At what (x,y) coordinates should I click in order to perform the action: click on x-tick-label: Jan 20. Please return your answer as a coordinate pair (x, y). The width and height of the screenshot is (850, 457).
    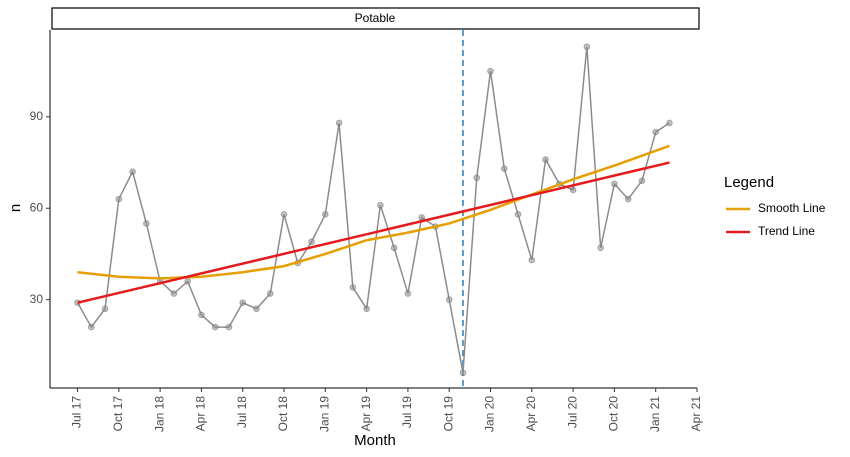
    Looking at the image, I should click on (490, 414).